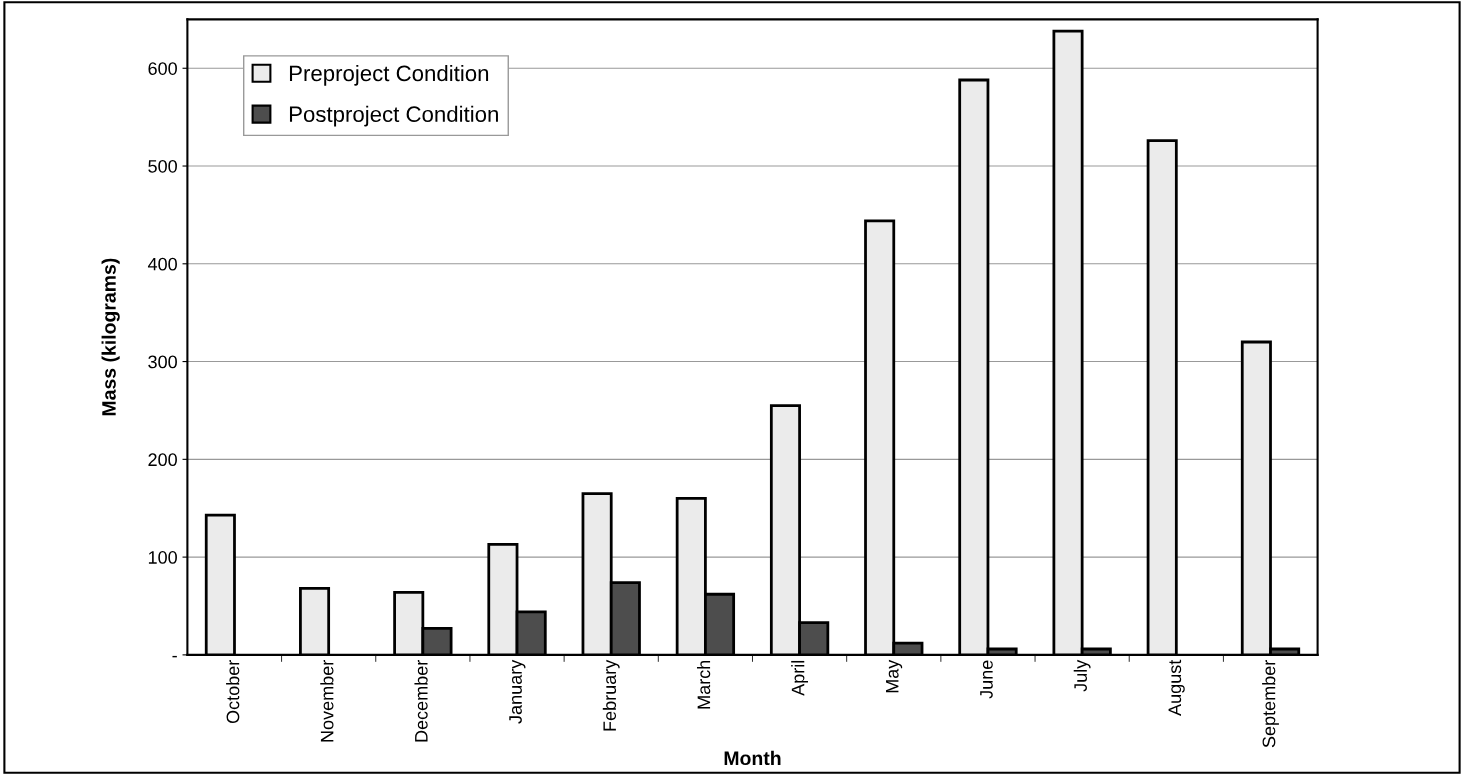 This screenshot has width=1464, height=775. What do you see at coordinates (703, 684) in the screenshot?
I see `x-tick-label: March` at bounding box center [703, 684].